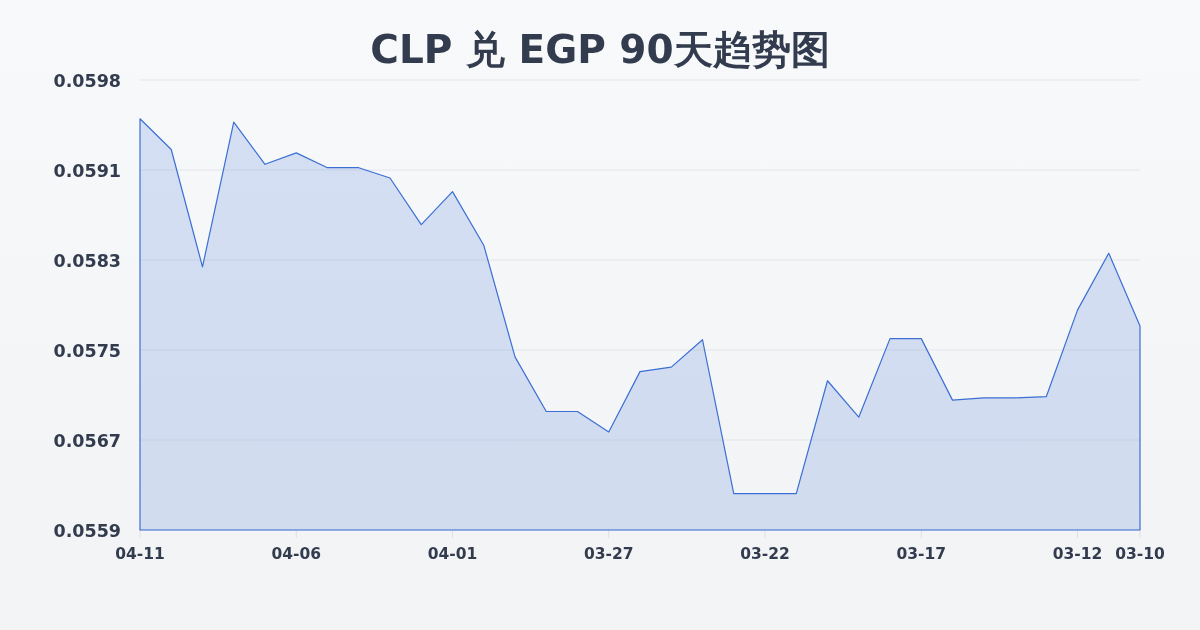 This screenshot has width=1200, height=630. What do you see at coordinates (600, 49) in the screenshot?
I see `title: CLP 兑 EGP 90天趋势图` at bounding box center [600, 49].